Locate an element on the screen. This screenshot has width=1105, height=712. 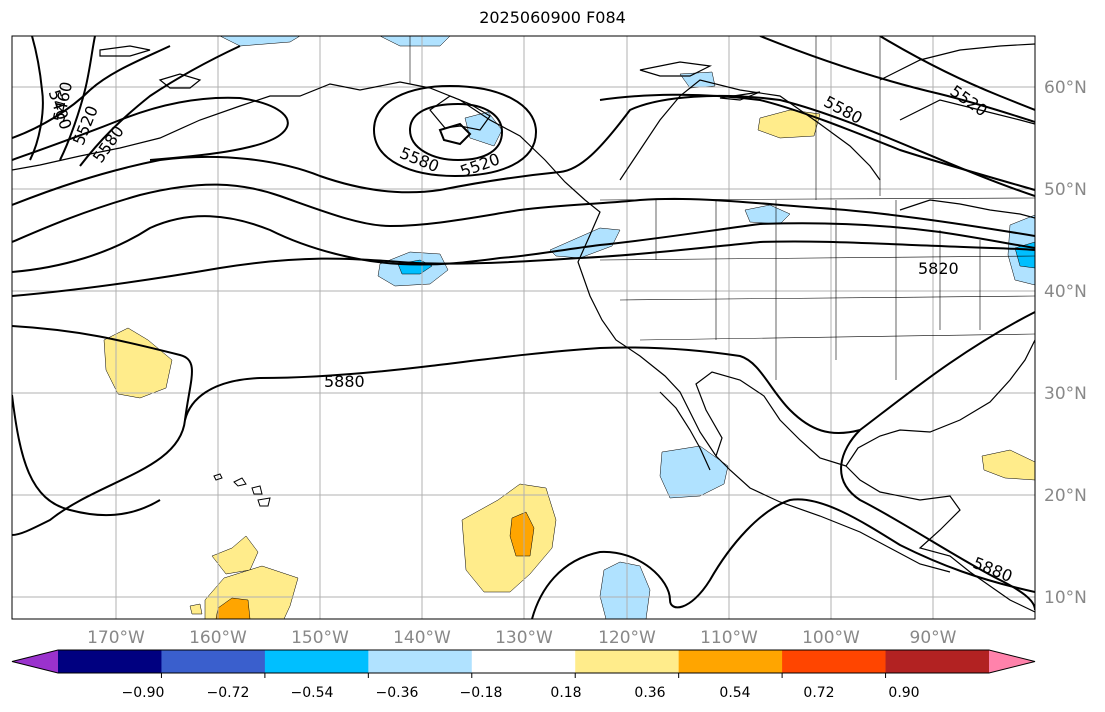
lat-label-60n: 60°N is located at coordinates (1065, 88).